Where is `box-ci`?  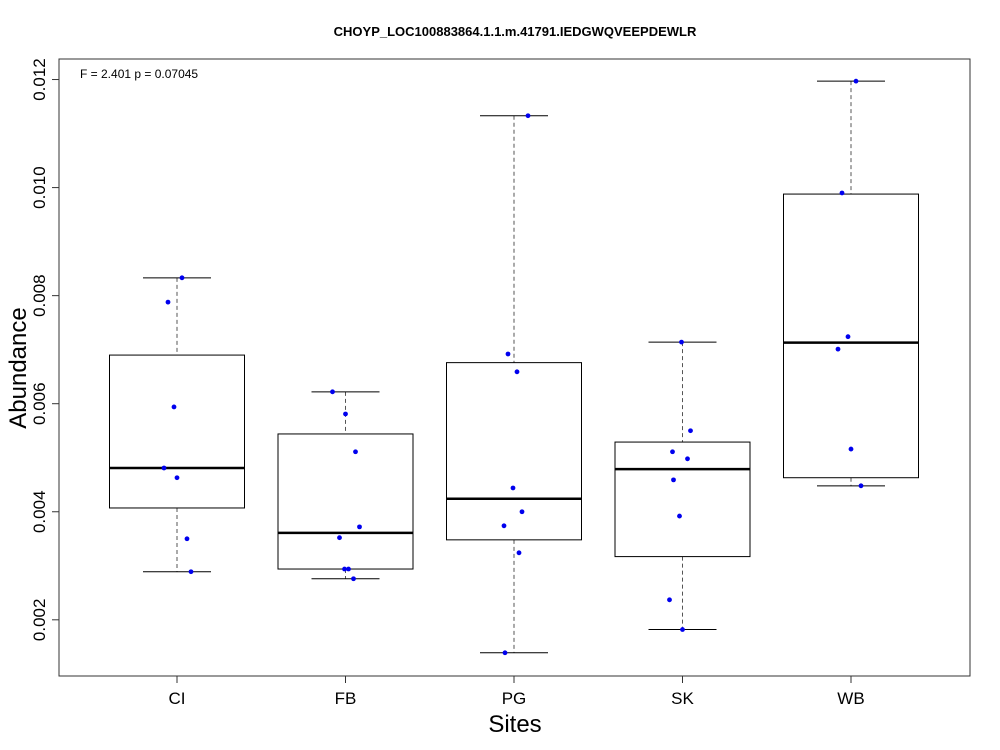
box-ci is located at coordinates (177, 425).